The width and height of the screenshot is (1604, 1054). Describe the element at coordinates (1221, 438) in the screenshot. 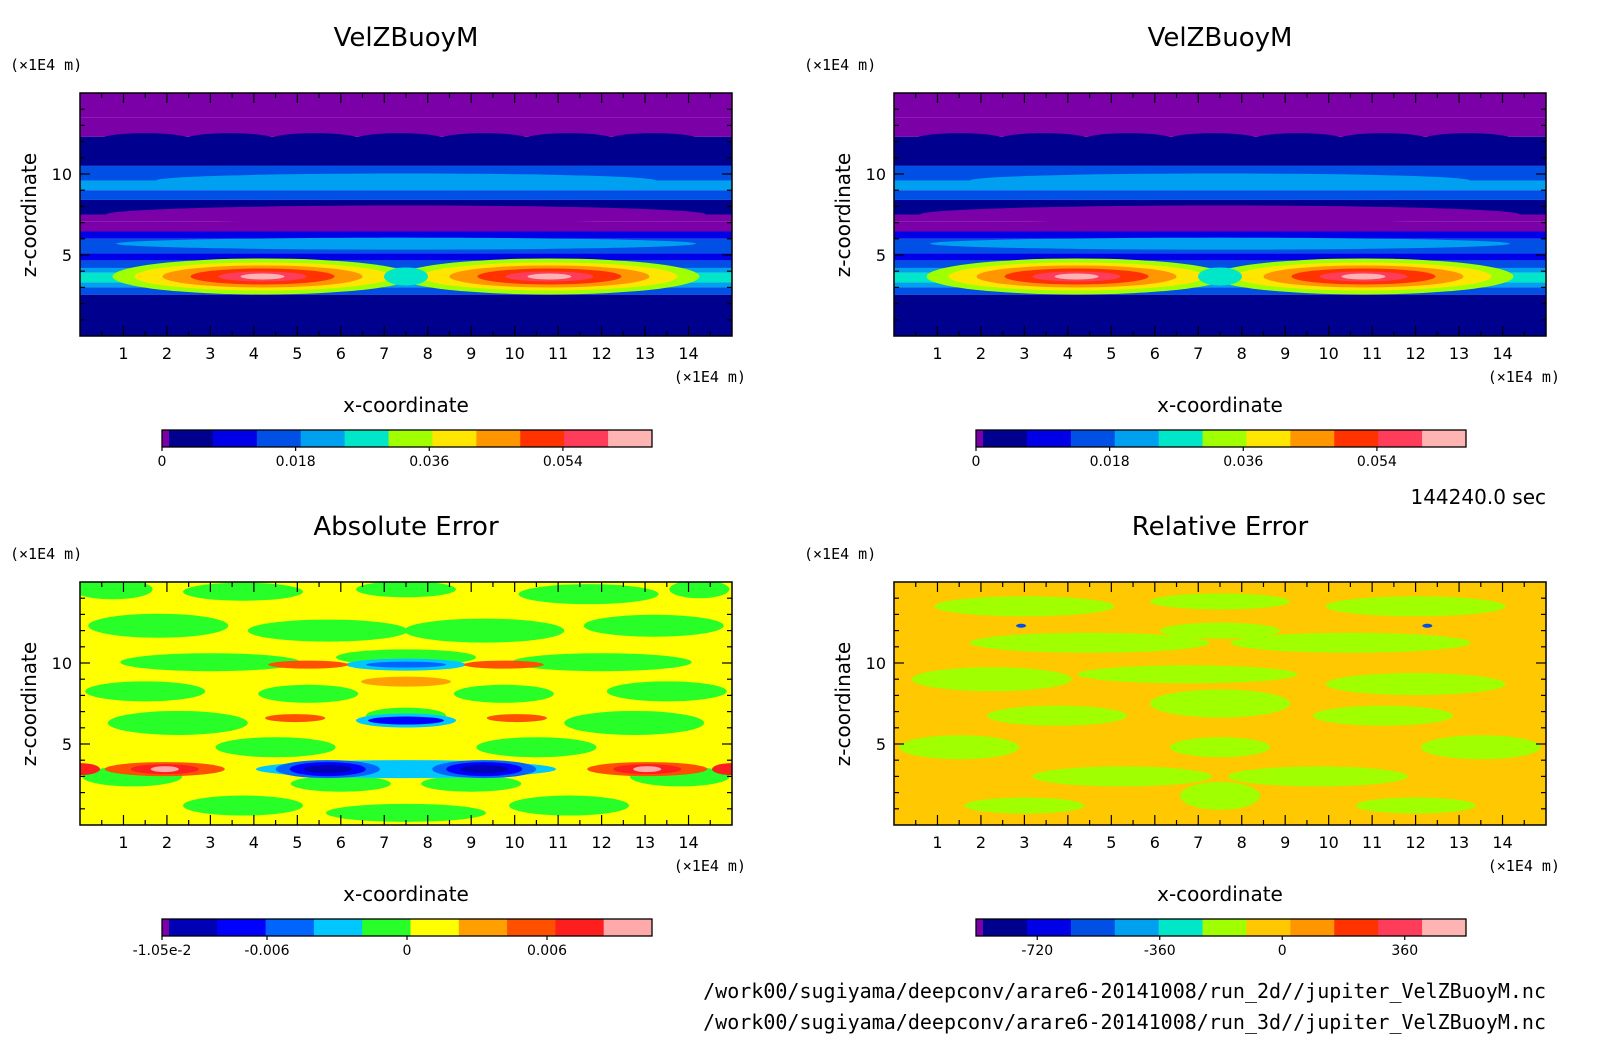

I see `colorbar-frame` at that location.